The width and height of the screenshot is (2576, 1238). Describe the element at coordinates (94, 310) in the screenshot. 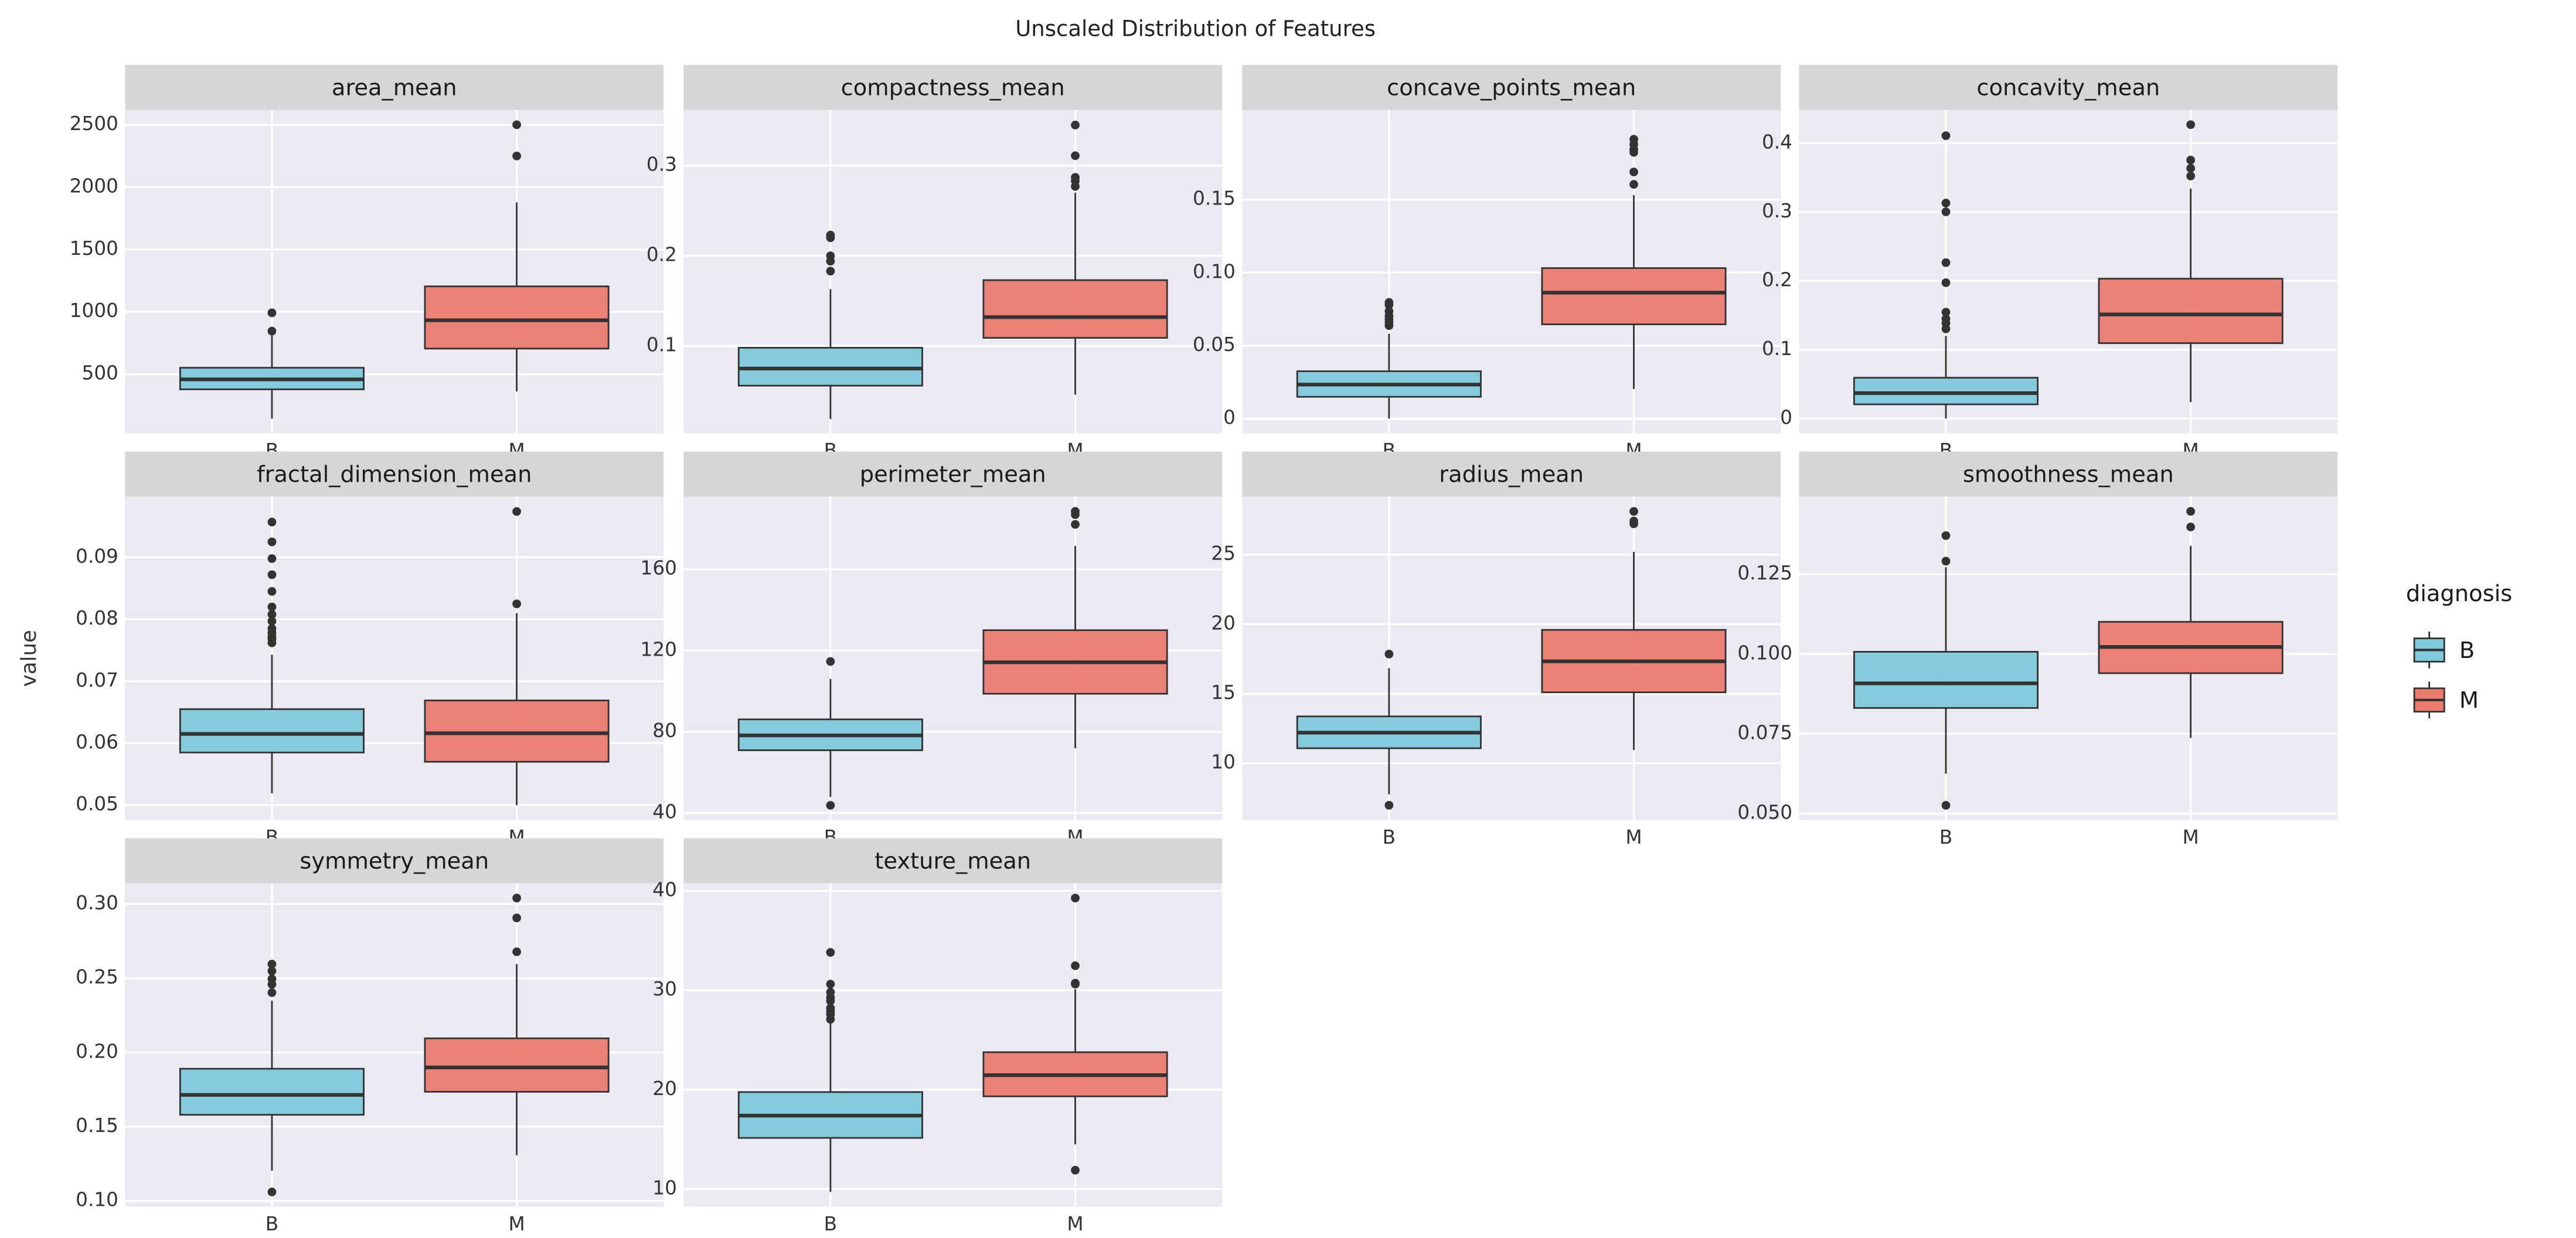

I see `y-tick-label: 1000` at that location.